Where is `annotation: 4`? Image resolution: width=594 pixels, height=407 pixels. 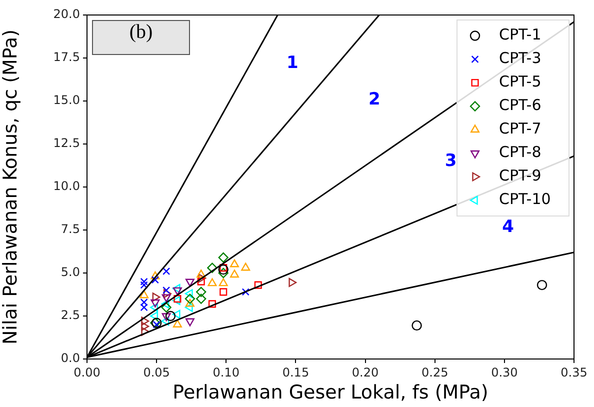 annotation: 4 is located at coordinates (508, 227).